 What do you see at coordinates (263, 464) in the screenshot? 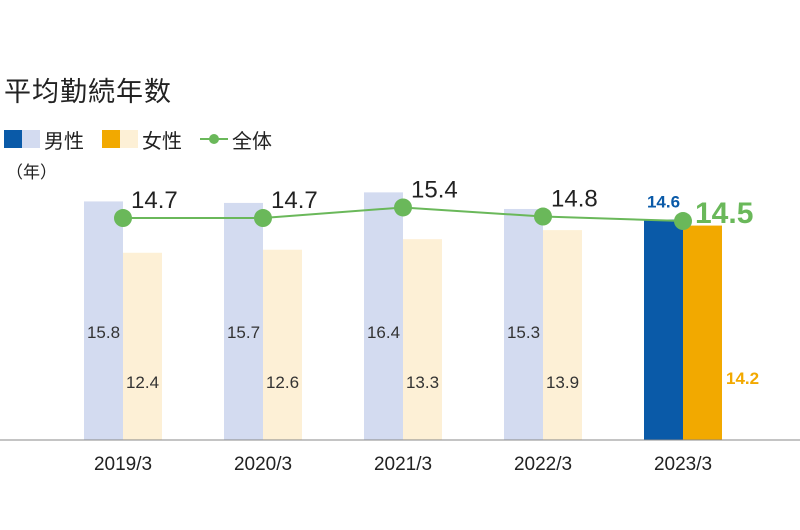
I see `x-tick-label: 2020/3` at bounding box center [263, 464].